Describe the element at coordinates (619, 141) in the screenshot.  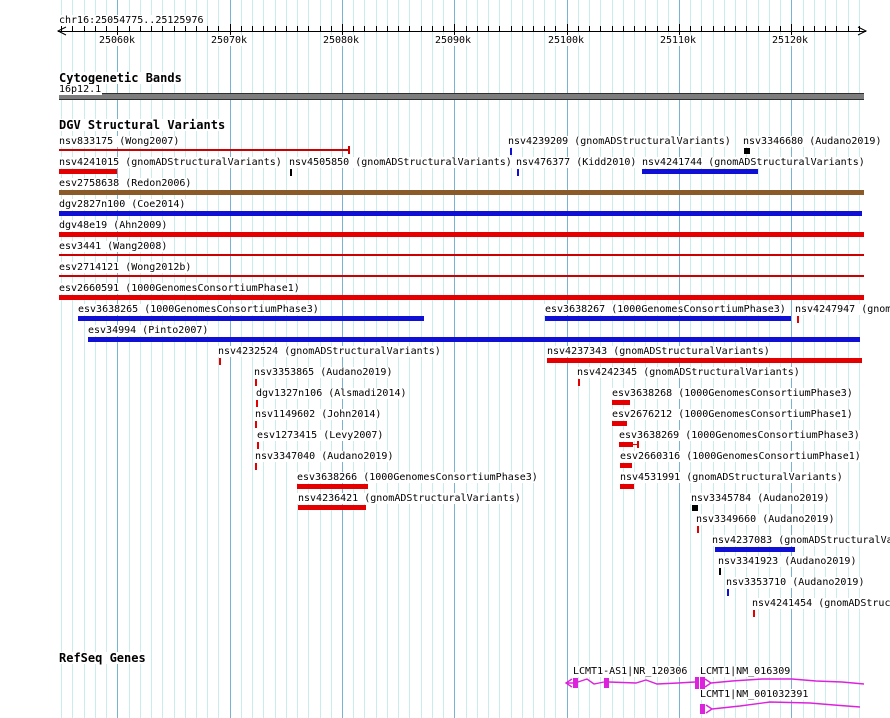
I see `variant-label: nsv4239209 (gnomADStructuralVariants)` at that location.